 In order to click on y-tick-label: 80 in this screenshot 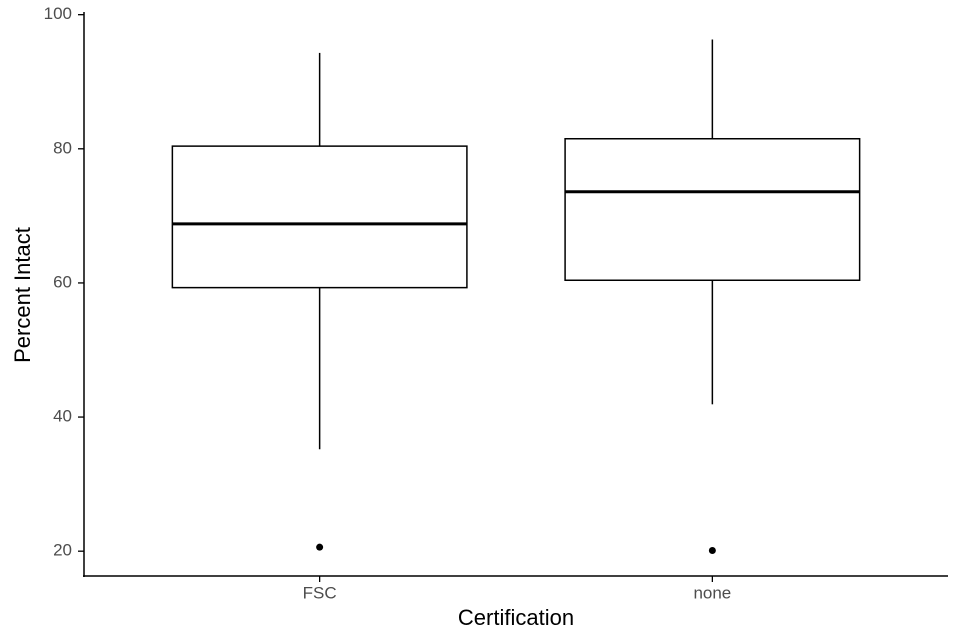, I will do `click(62, 147)`.